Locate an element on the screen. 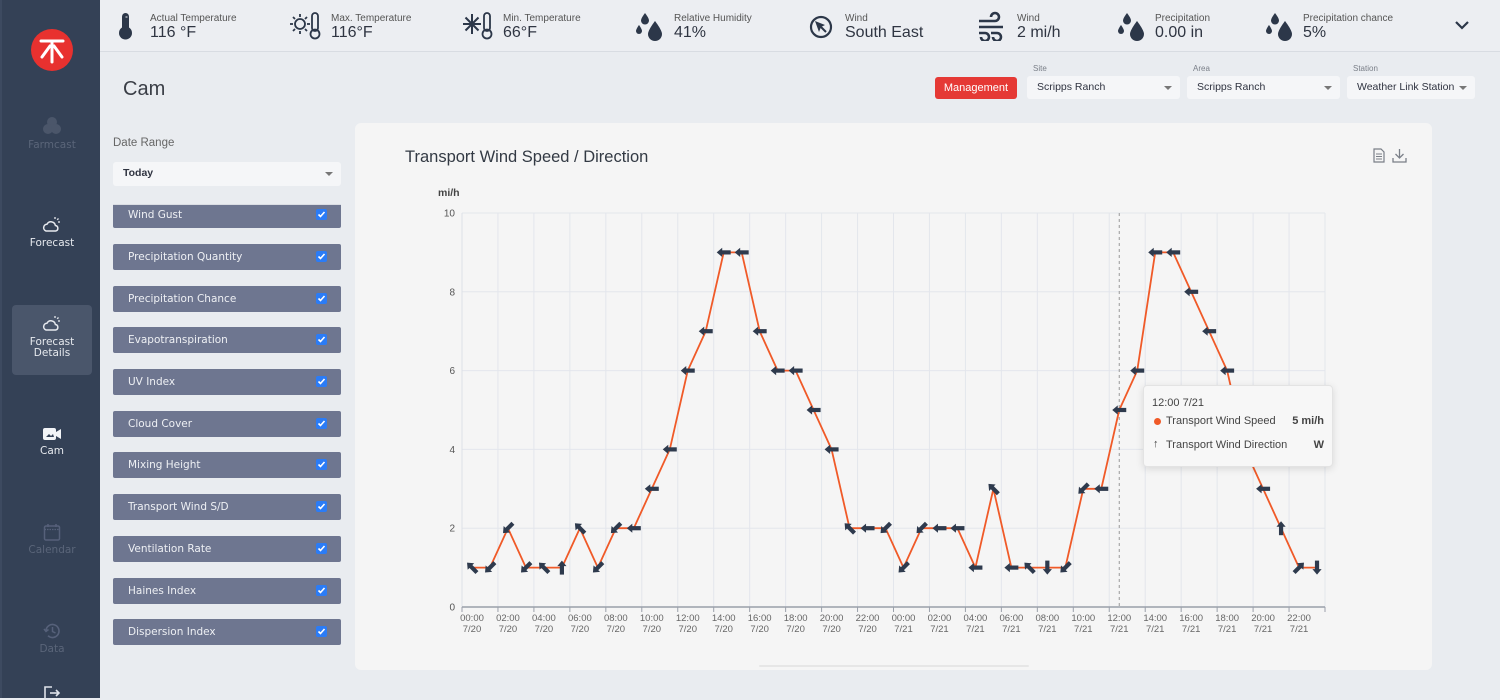 This screenshot has width=1500, height=700. station-select: Weather Link Station is located at coordinates (1411, 87).